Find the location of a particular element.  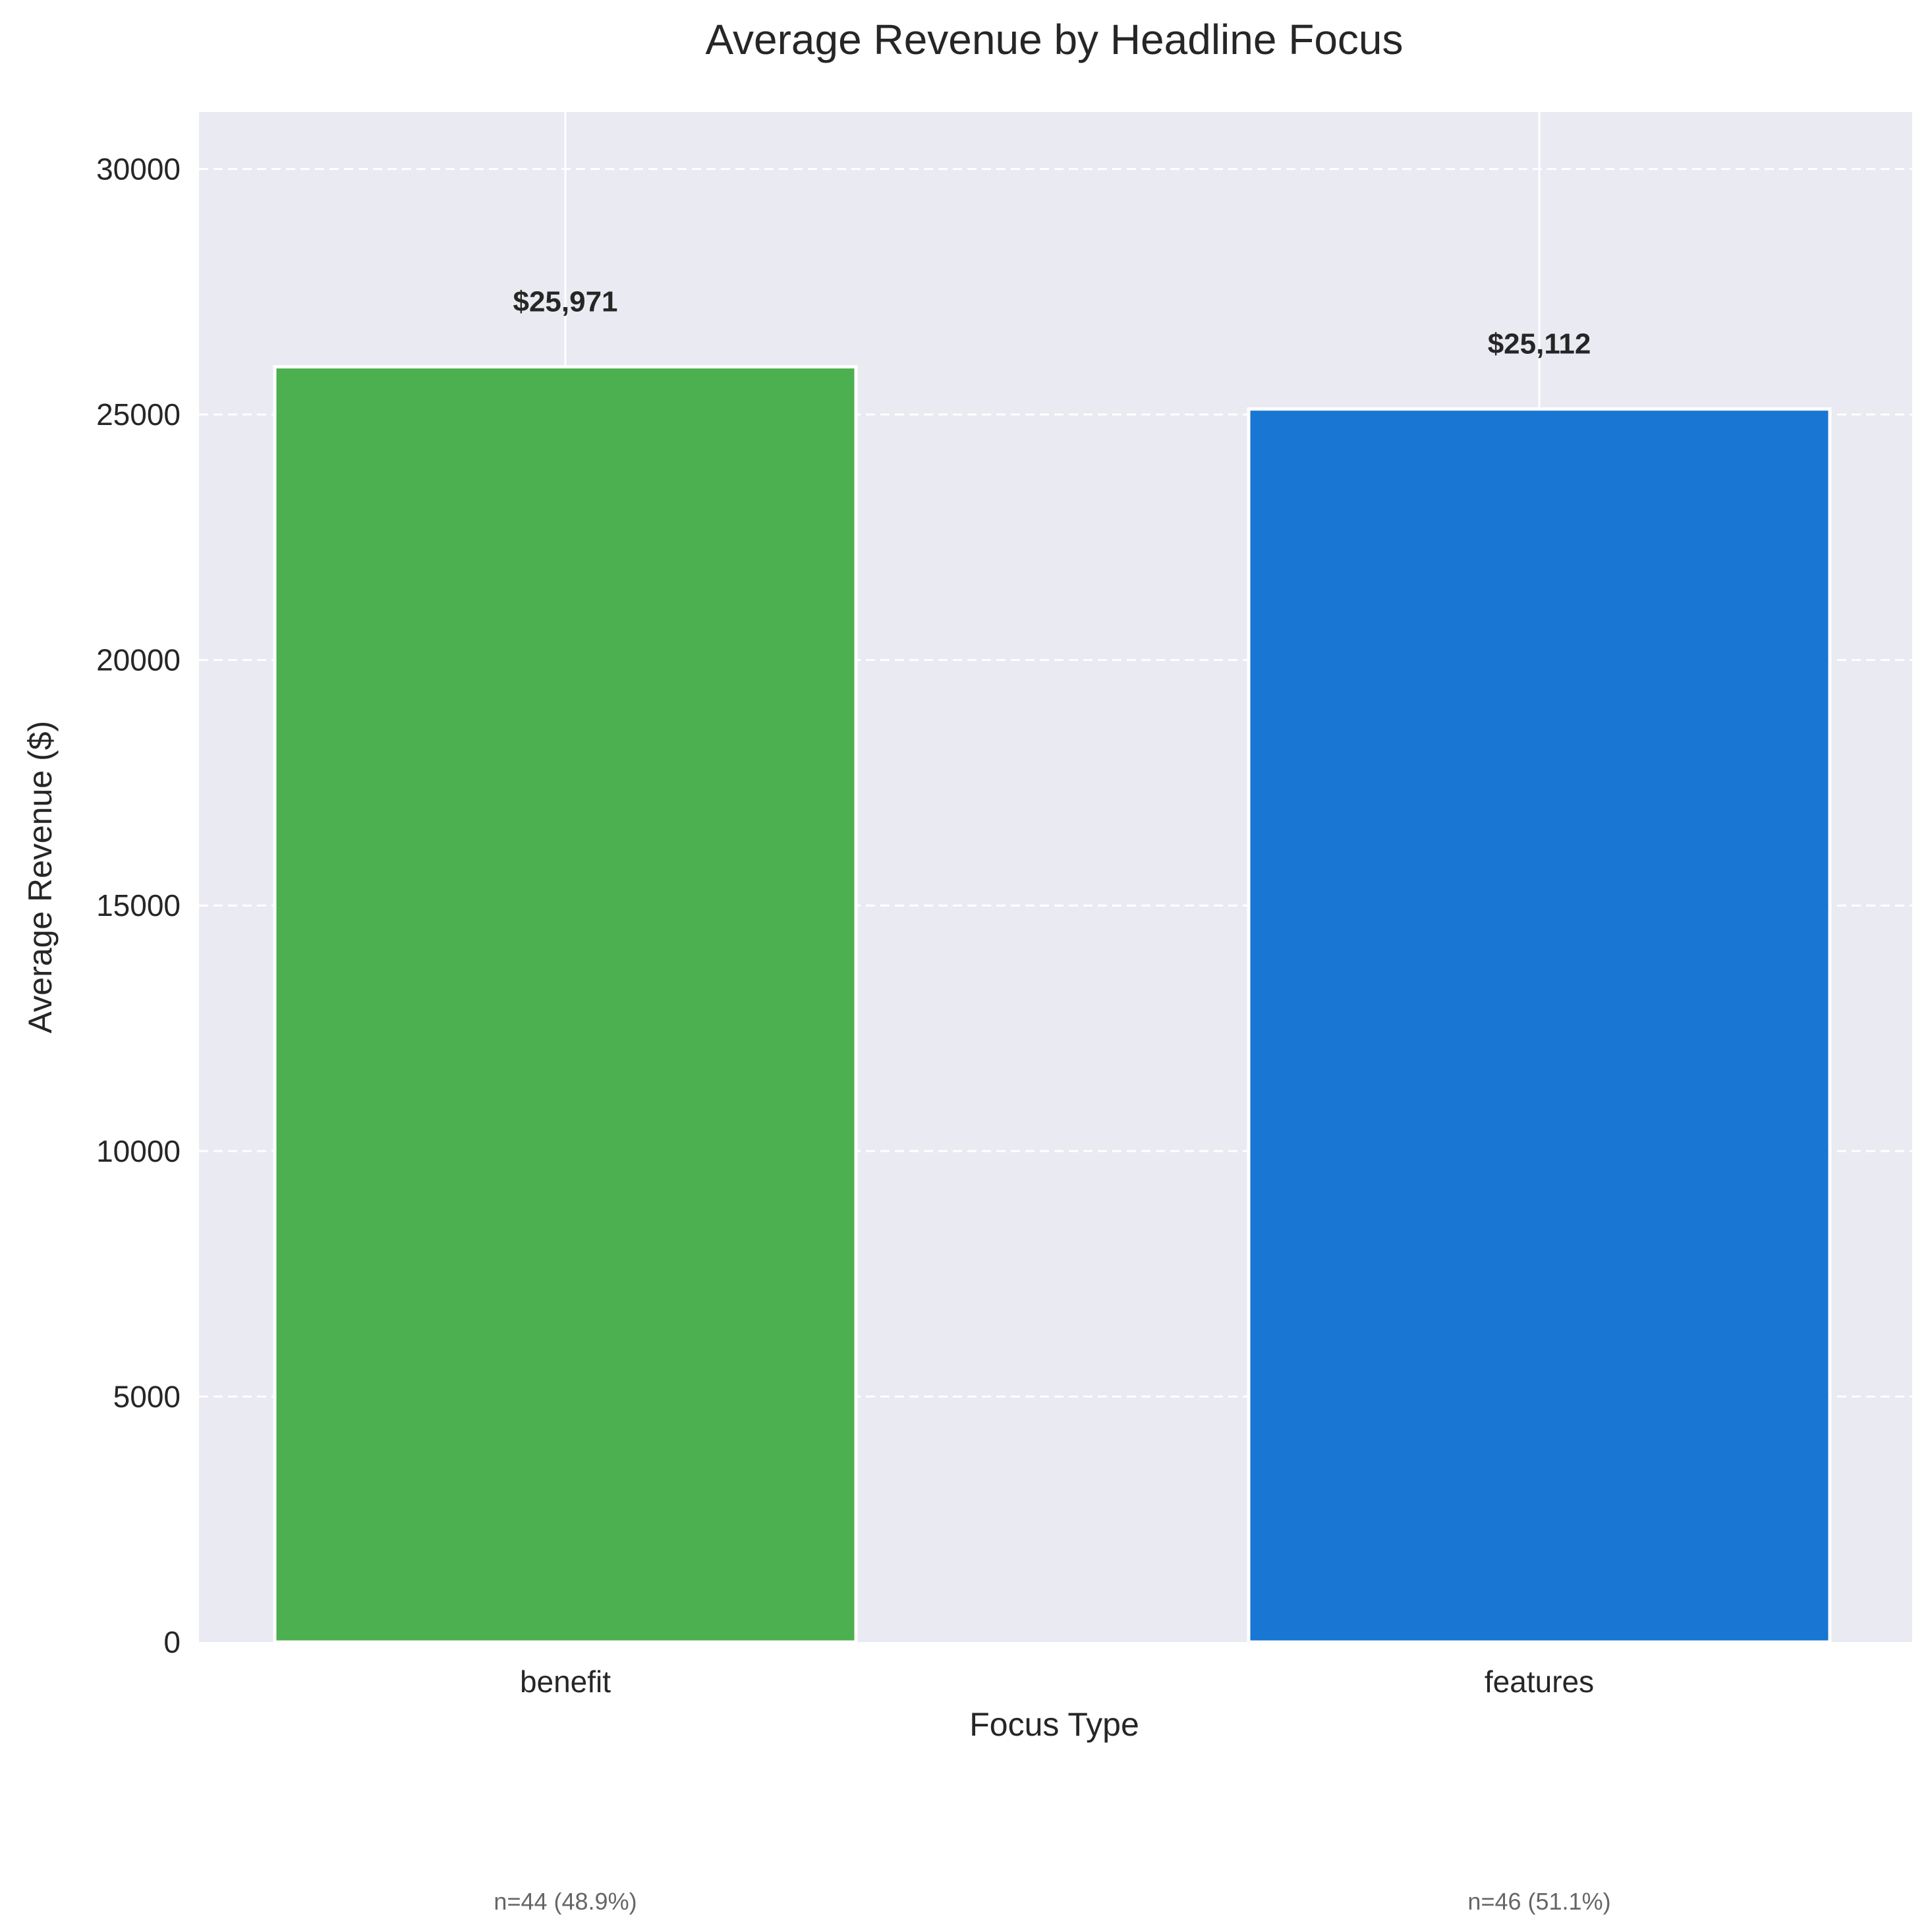

y-tick-label: 30000 is located at coordinates (138, 169).